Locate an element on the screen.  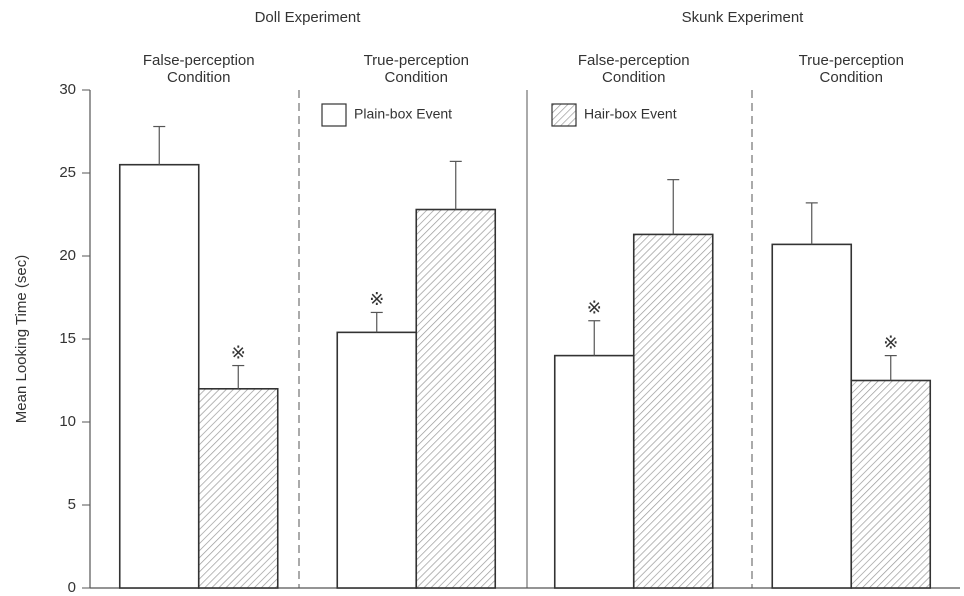
y-tick-label: 0 is located at coordinates (72, 587).